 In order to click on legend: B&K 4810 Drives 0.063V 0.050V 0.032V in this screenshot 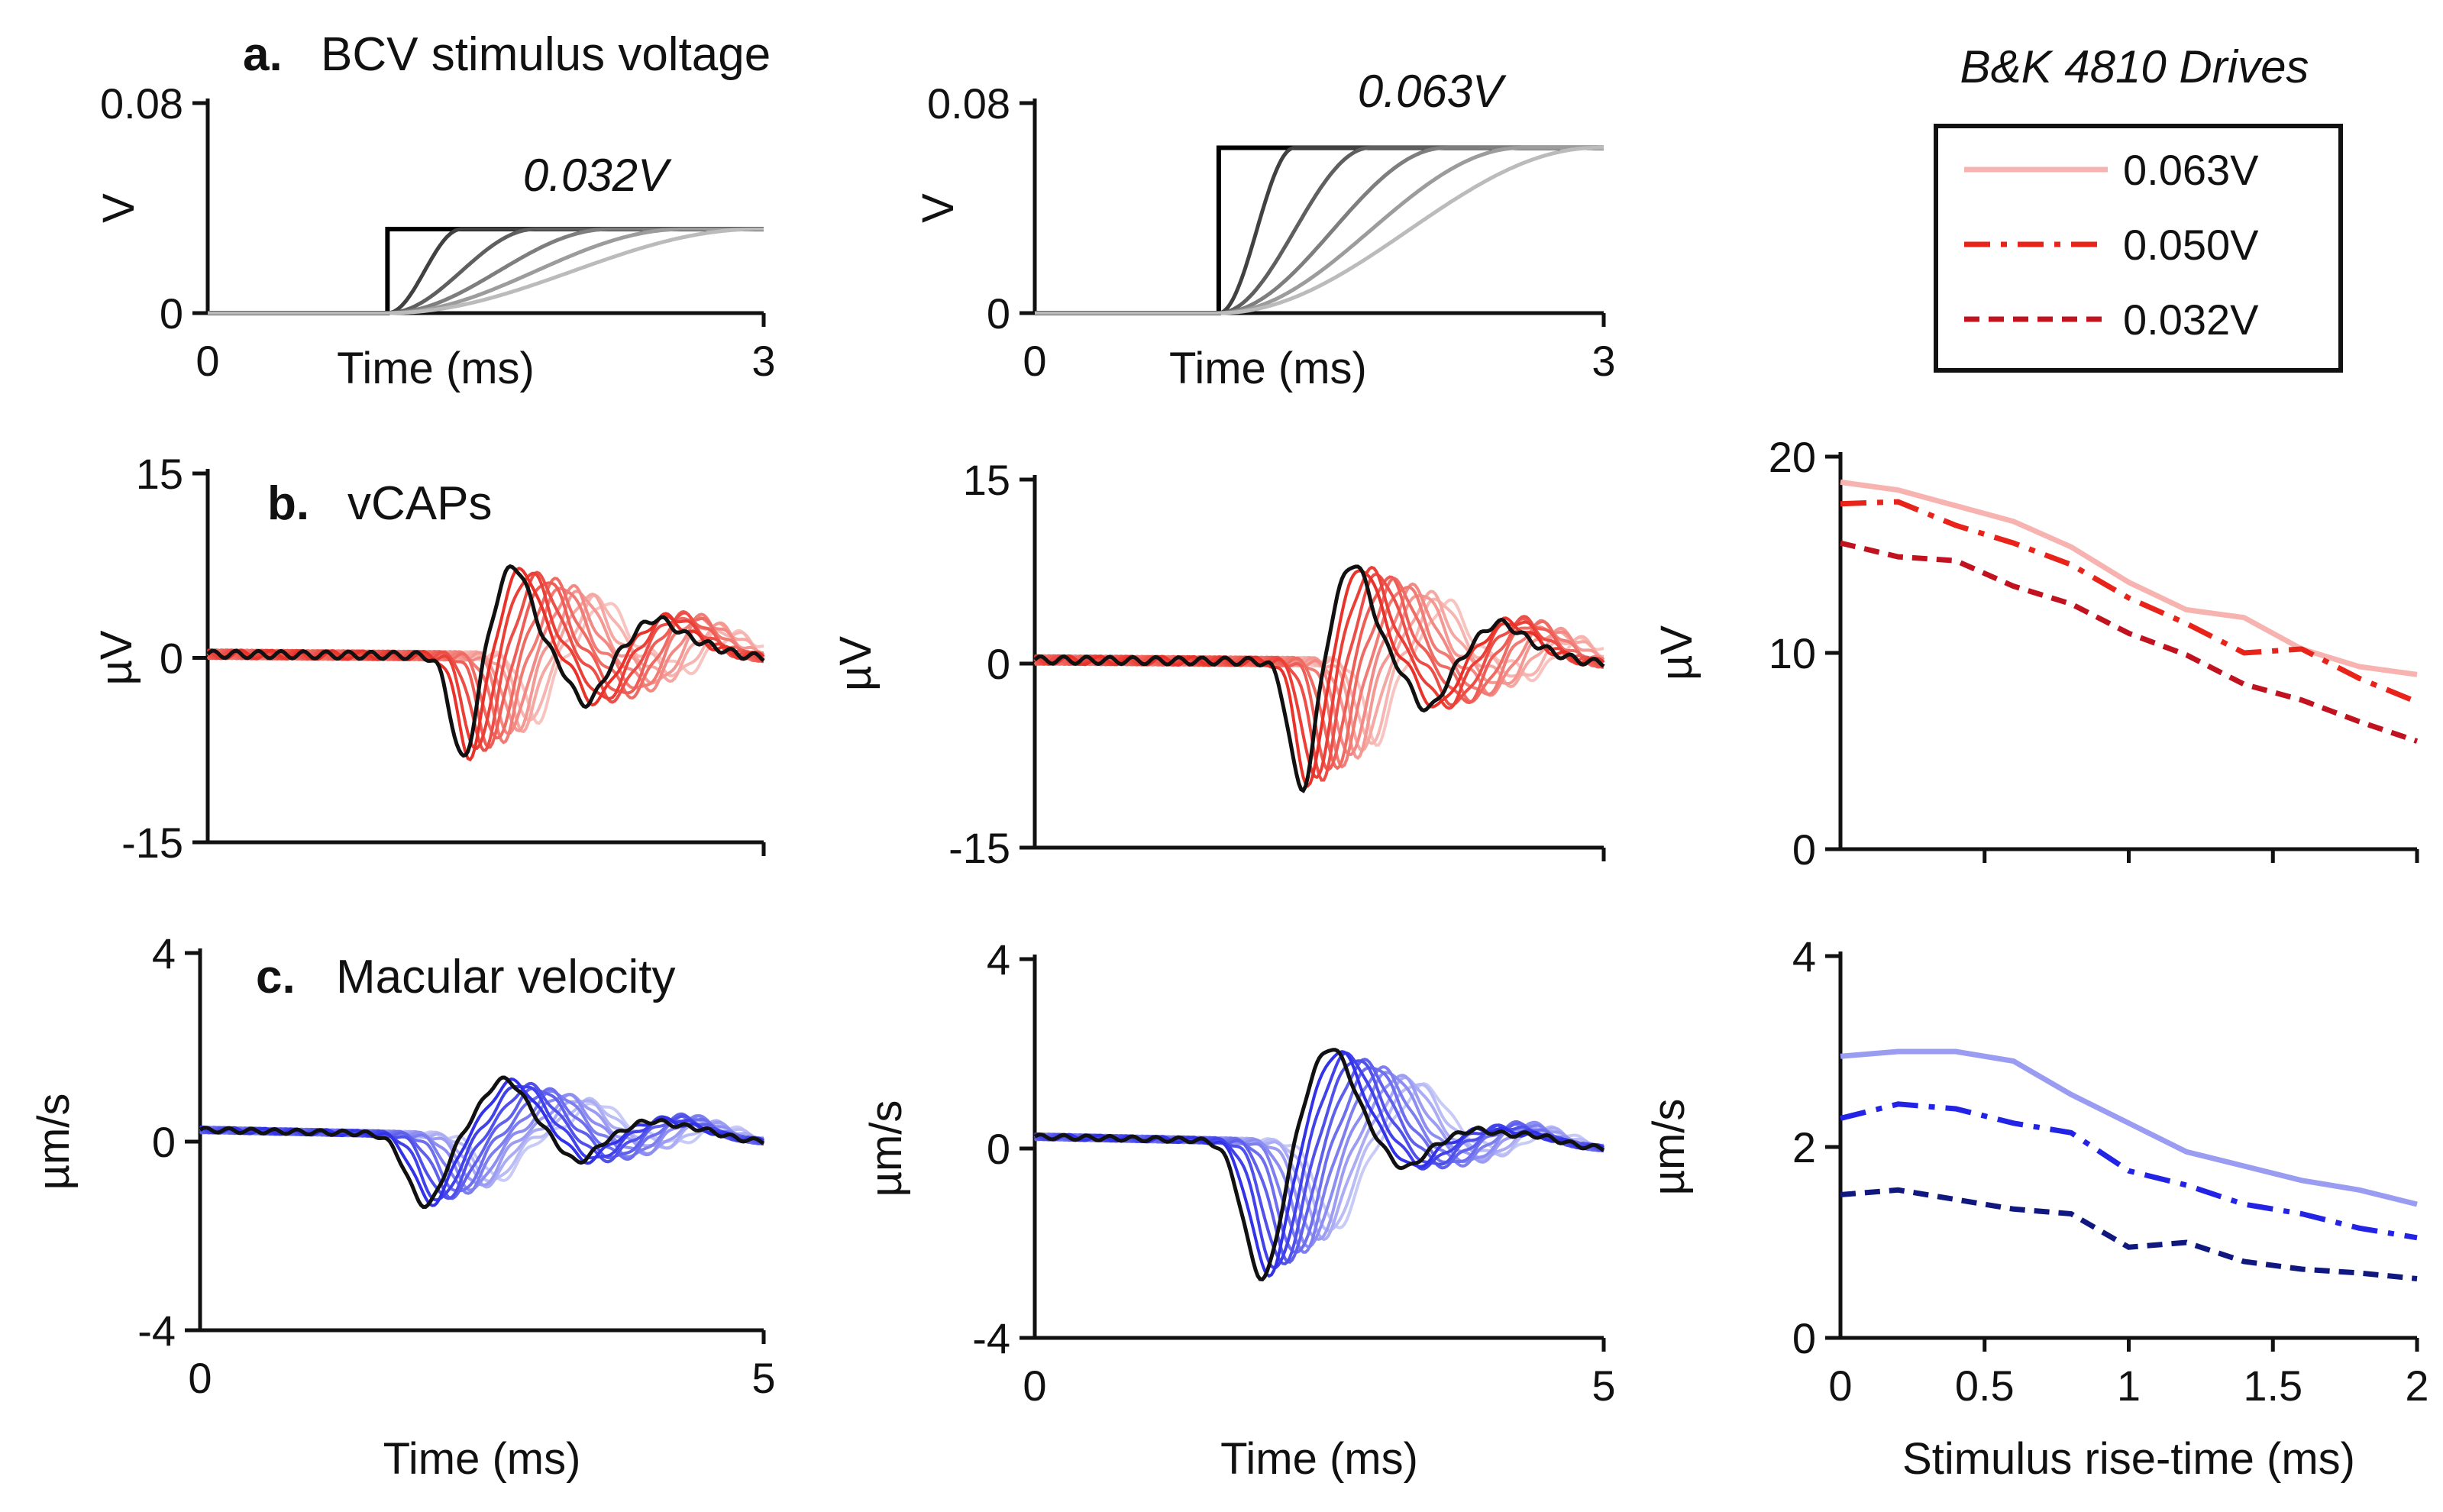, I will do `click(2138, 207)`.